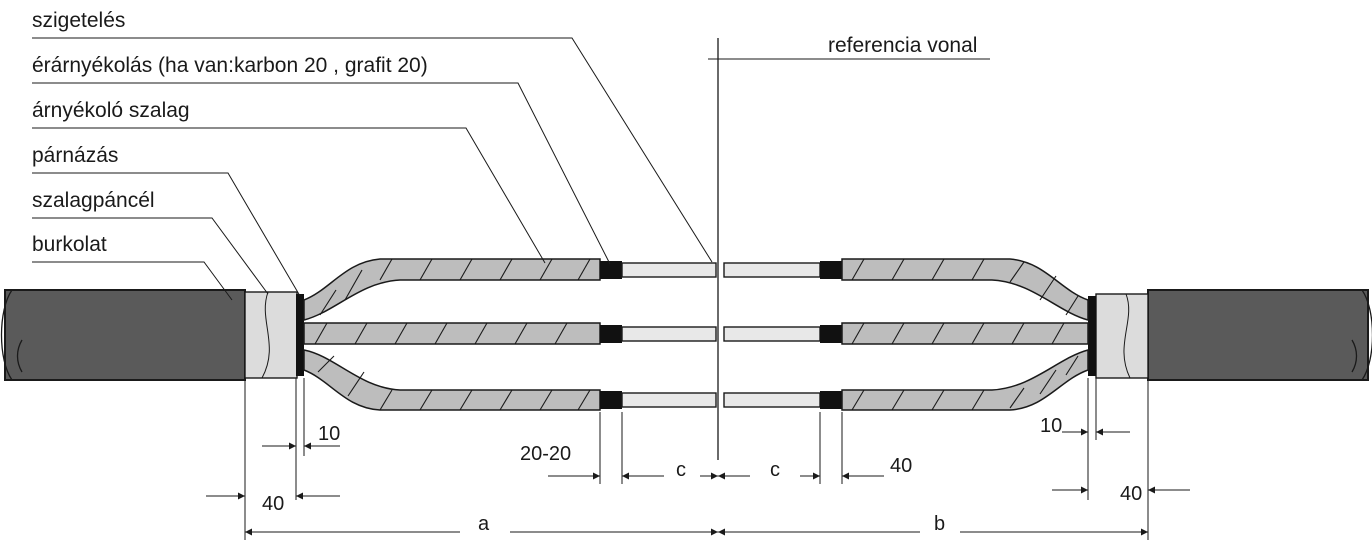  Describe the element at coordinates (1131, 494) in the screenshot. I see `dim-40-right: 40` at that location.